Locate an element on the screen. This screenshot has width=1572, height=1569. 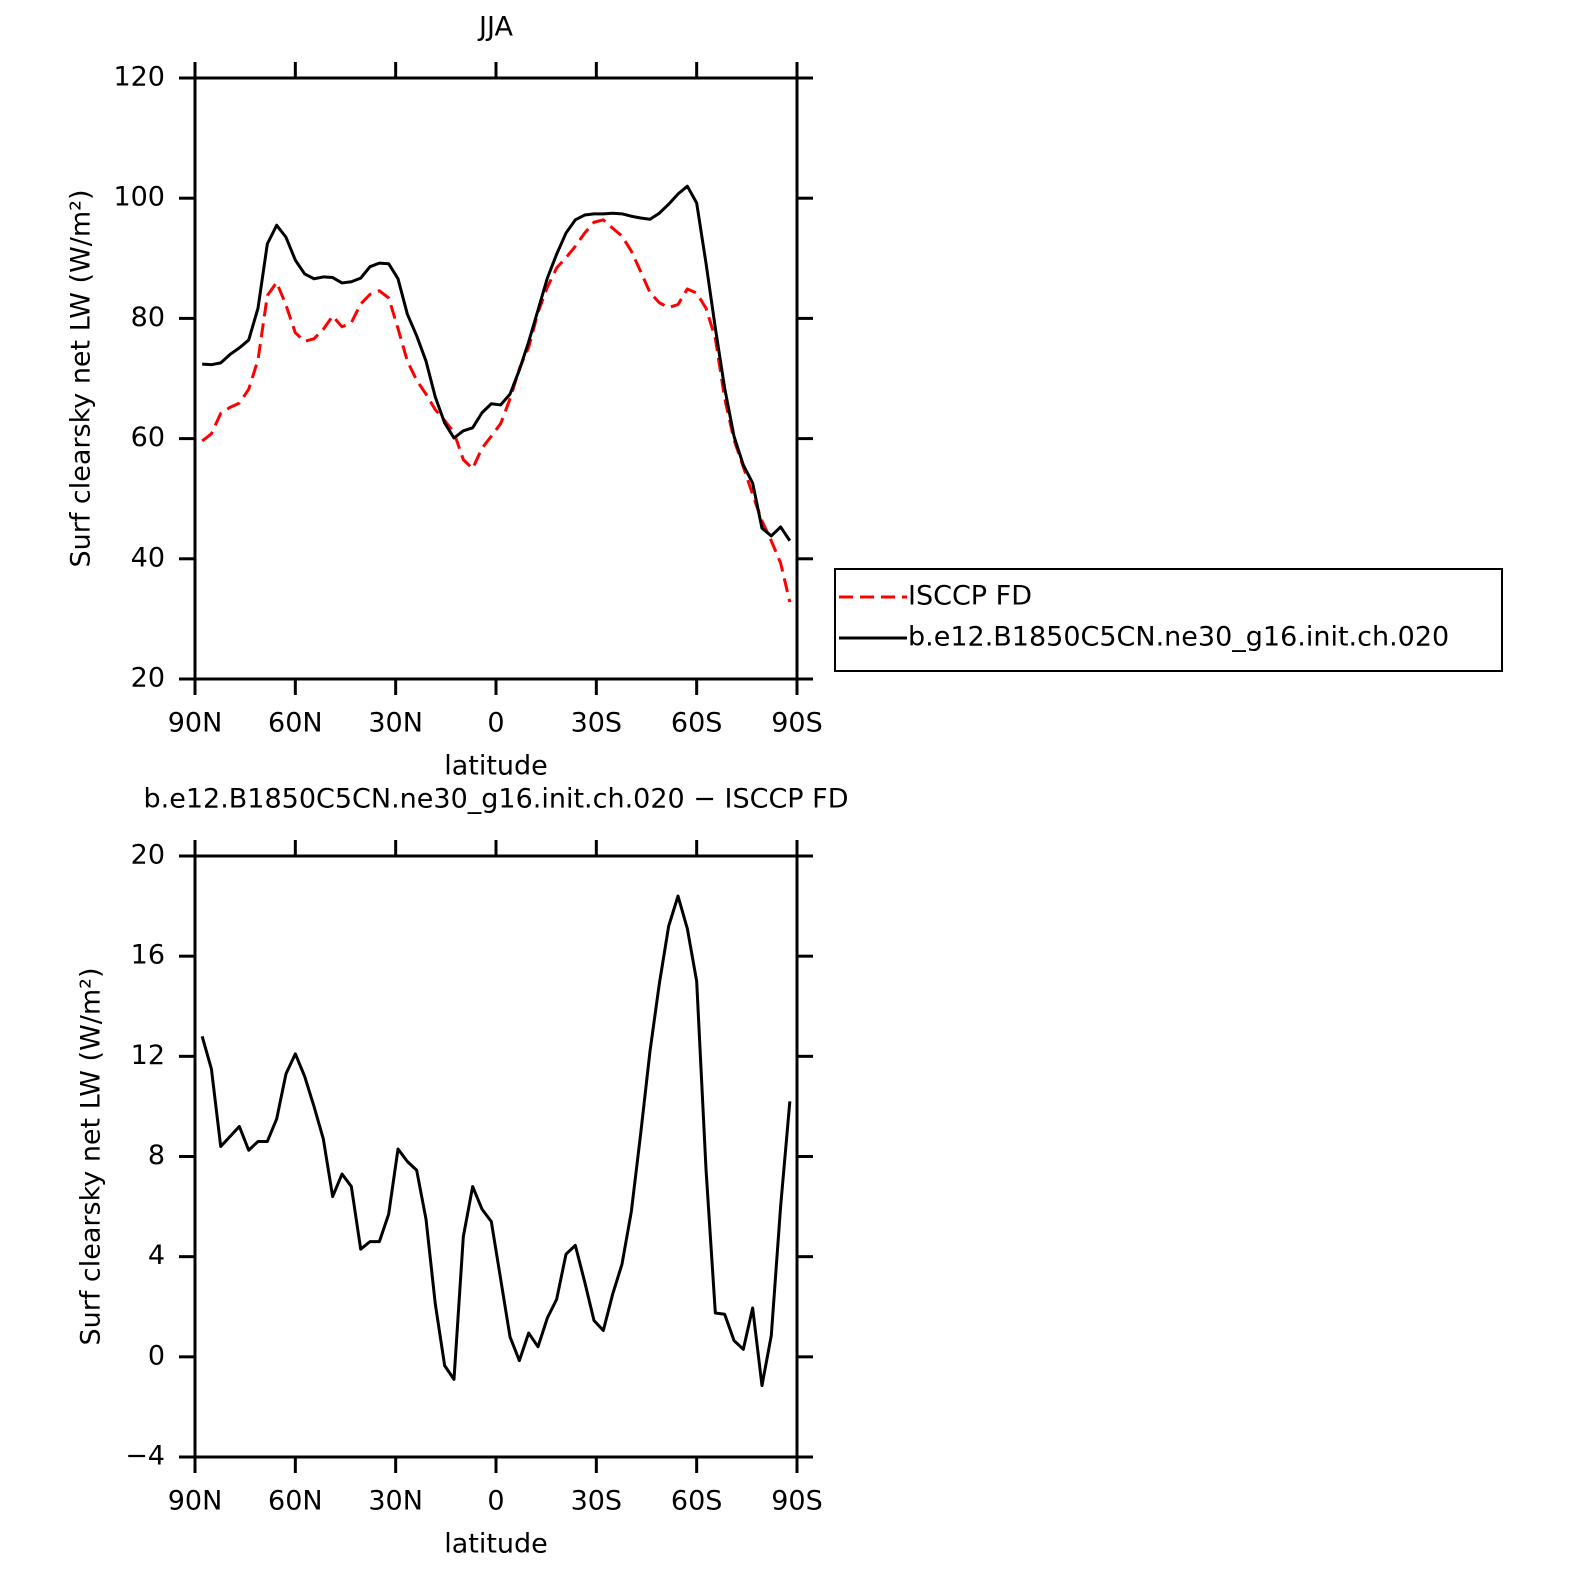
chart-title: JJA is located at coordinates (495, 27).